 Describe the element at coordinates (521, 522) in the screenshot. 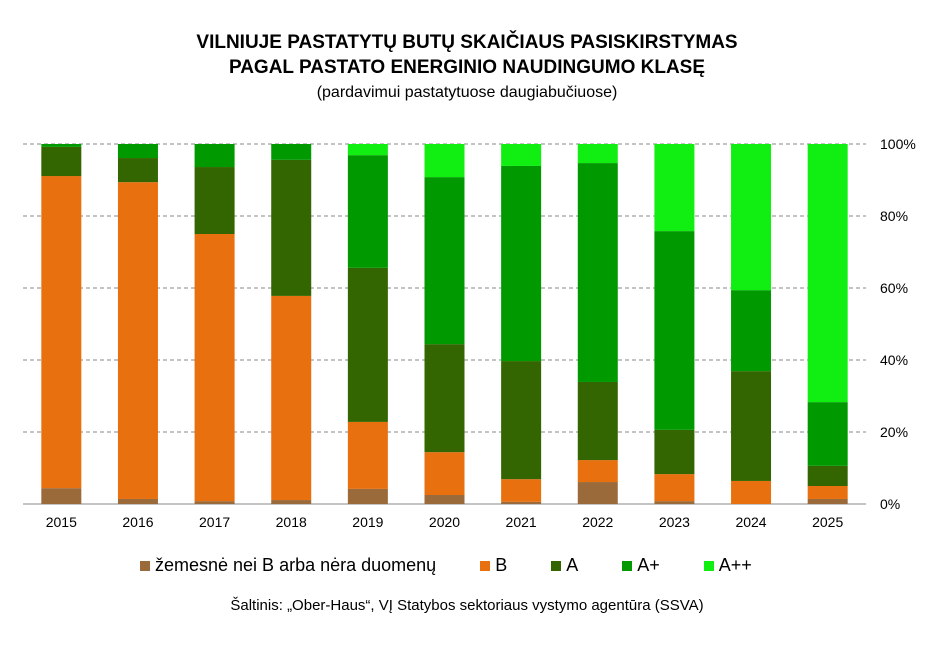

I see `x-tick-label: 2021` at that location.